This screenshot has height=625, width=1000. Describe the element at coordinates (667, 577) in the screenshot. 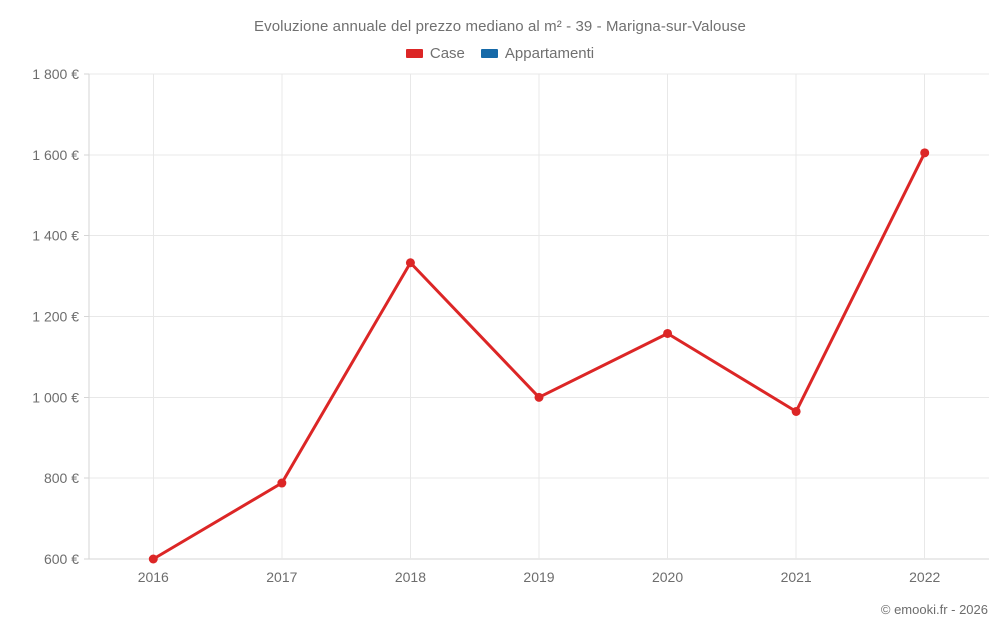

I see `x-axis-tick-label: 2020` at that location.